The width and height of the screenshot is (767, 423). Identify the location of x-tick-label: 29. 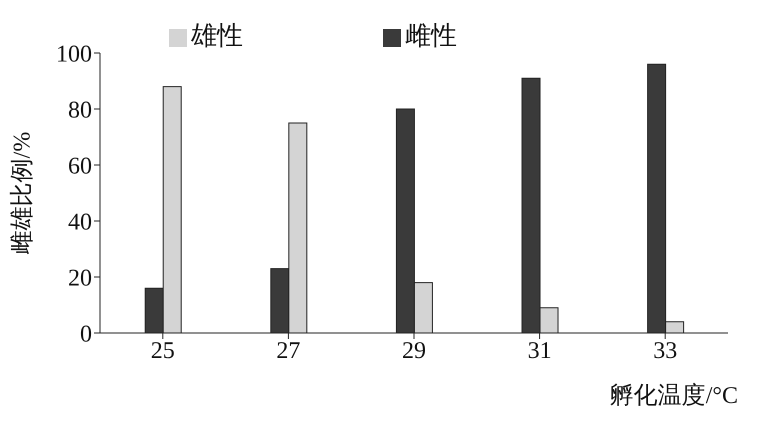
(414, 351).